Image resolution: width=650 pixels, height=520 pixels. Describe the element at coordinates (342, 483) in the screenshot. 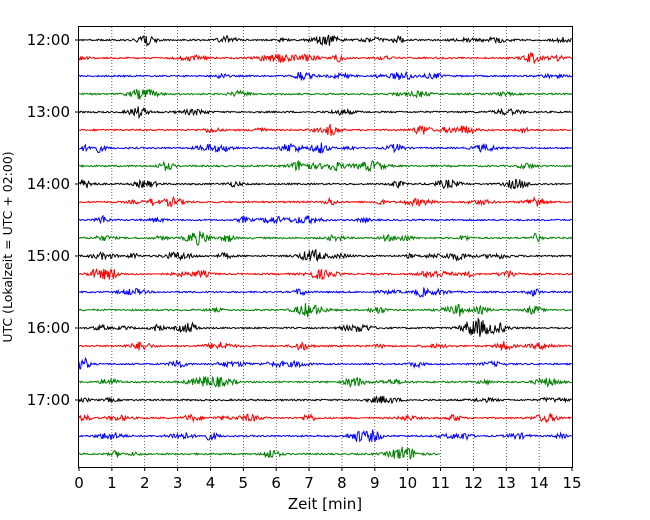

I see `x-tick-label: 8` at that location.